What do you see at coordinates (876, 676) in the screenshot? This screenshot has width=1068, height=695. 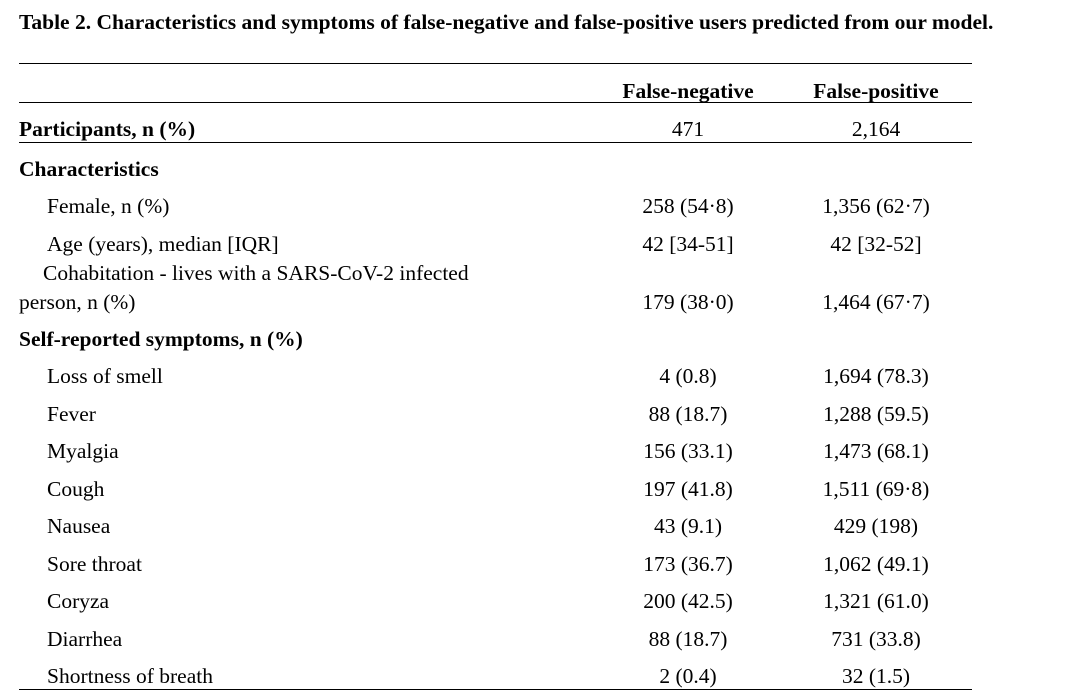 I see `symptom-false-positive: 32 (1.5)` at bounding box center [876, 676].